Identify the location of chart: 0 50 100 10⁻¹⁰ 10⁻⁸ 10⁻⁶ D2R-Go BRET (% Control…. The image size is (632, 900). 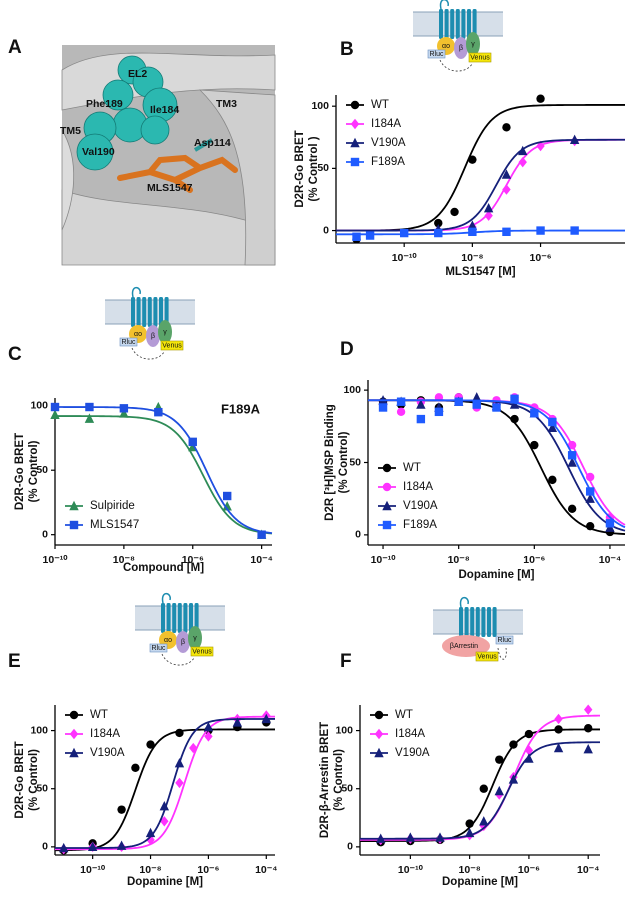
(459, 186).